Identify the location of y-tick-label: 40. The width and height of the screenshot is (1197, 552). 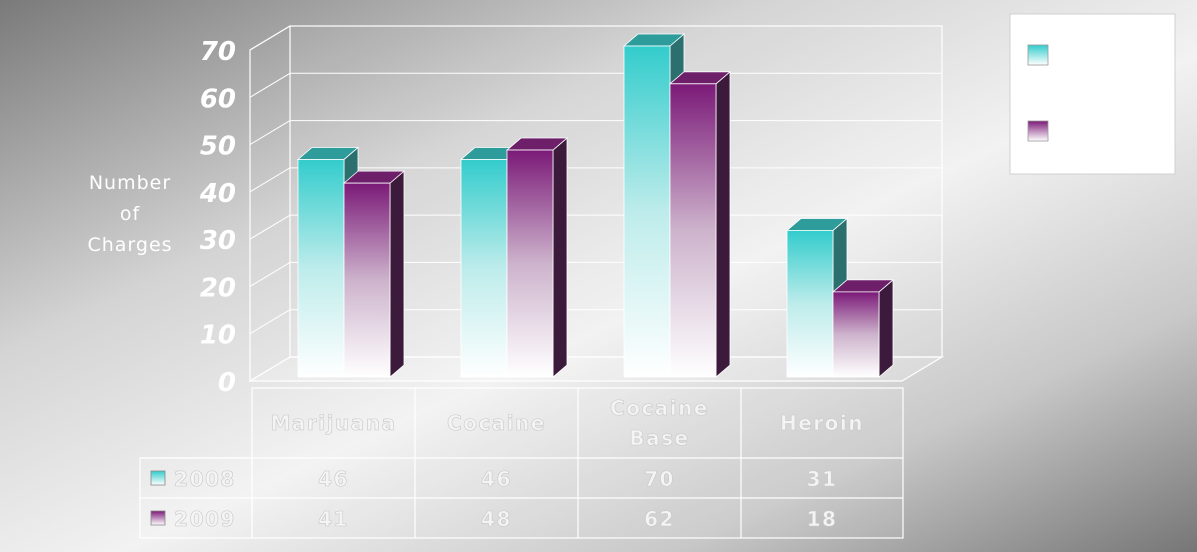
(217, 194).